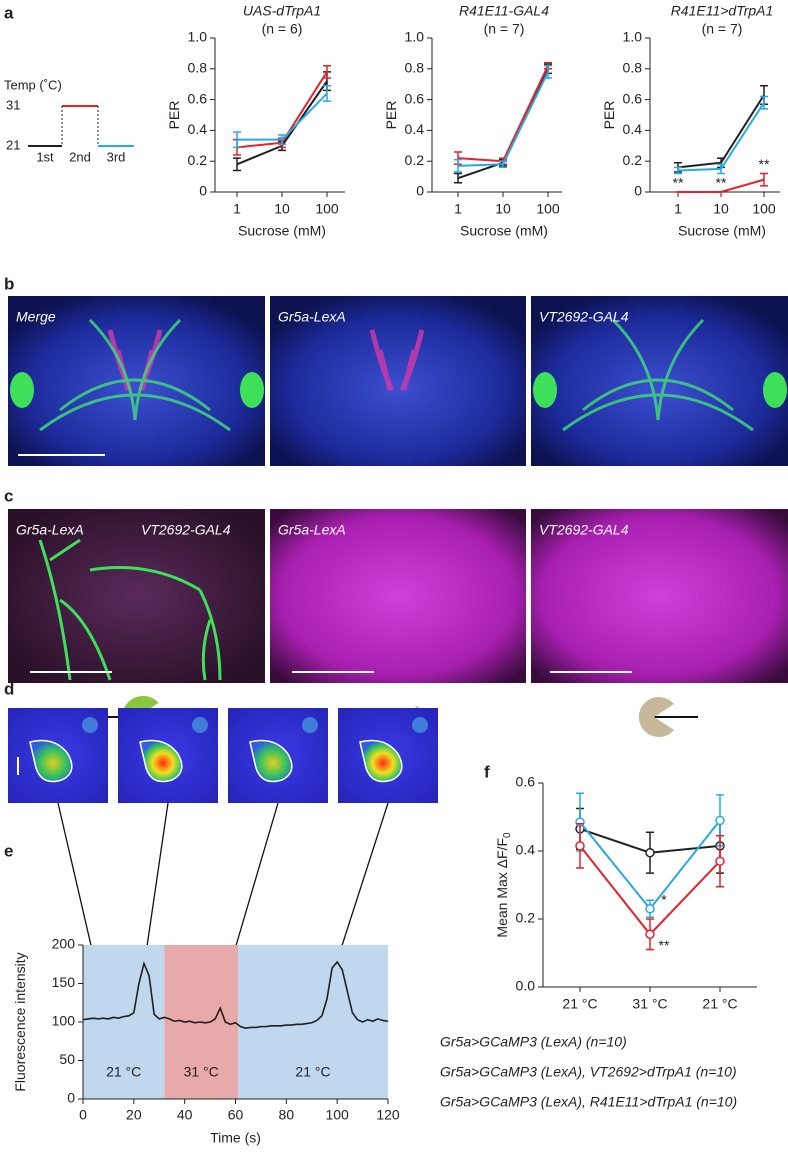 The height and width of the screenshot is (1154, 788). I want to click on panel-label: a, so click(9, 12).